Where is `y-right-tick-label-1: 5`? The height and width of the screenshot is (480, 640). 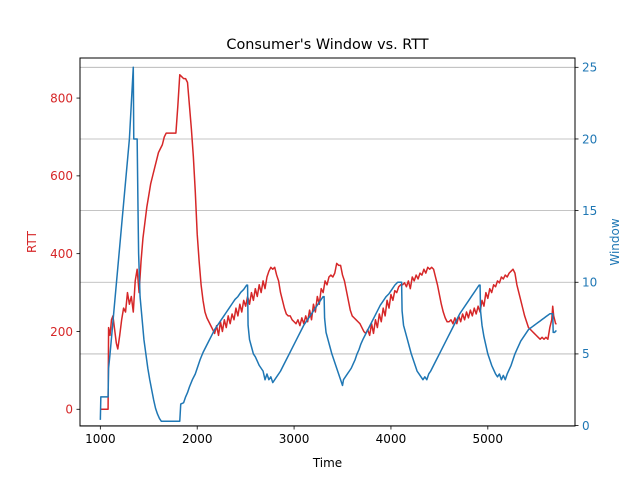 y-right-tick-label-1: 5 is located at coordinates (586, 354).